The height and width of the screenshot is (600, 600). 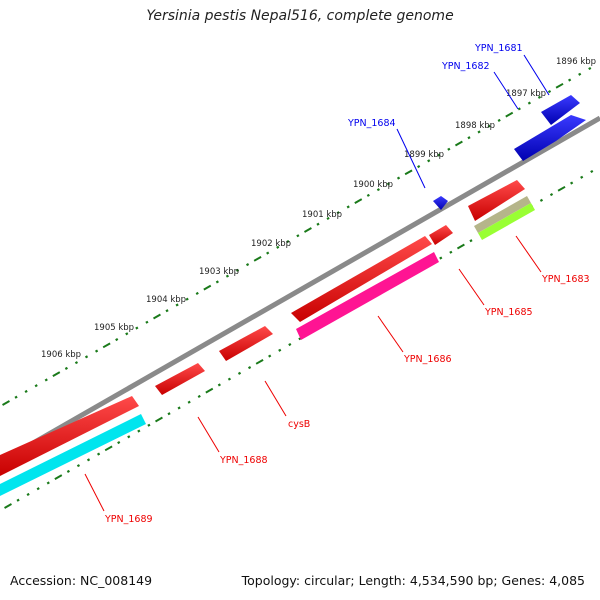 I want to click on accession-label: Accession: NC_008149, so click(x=81, y=580).